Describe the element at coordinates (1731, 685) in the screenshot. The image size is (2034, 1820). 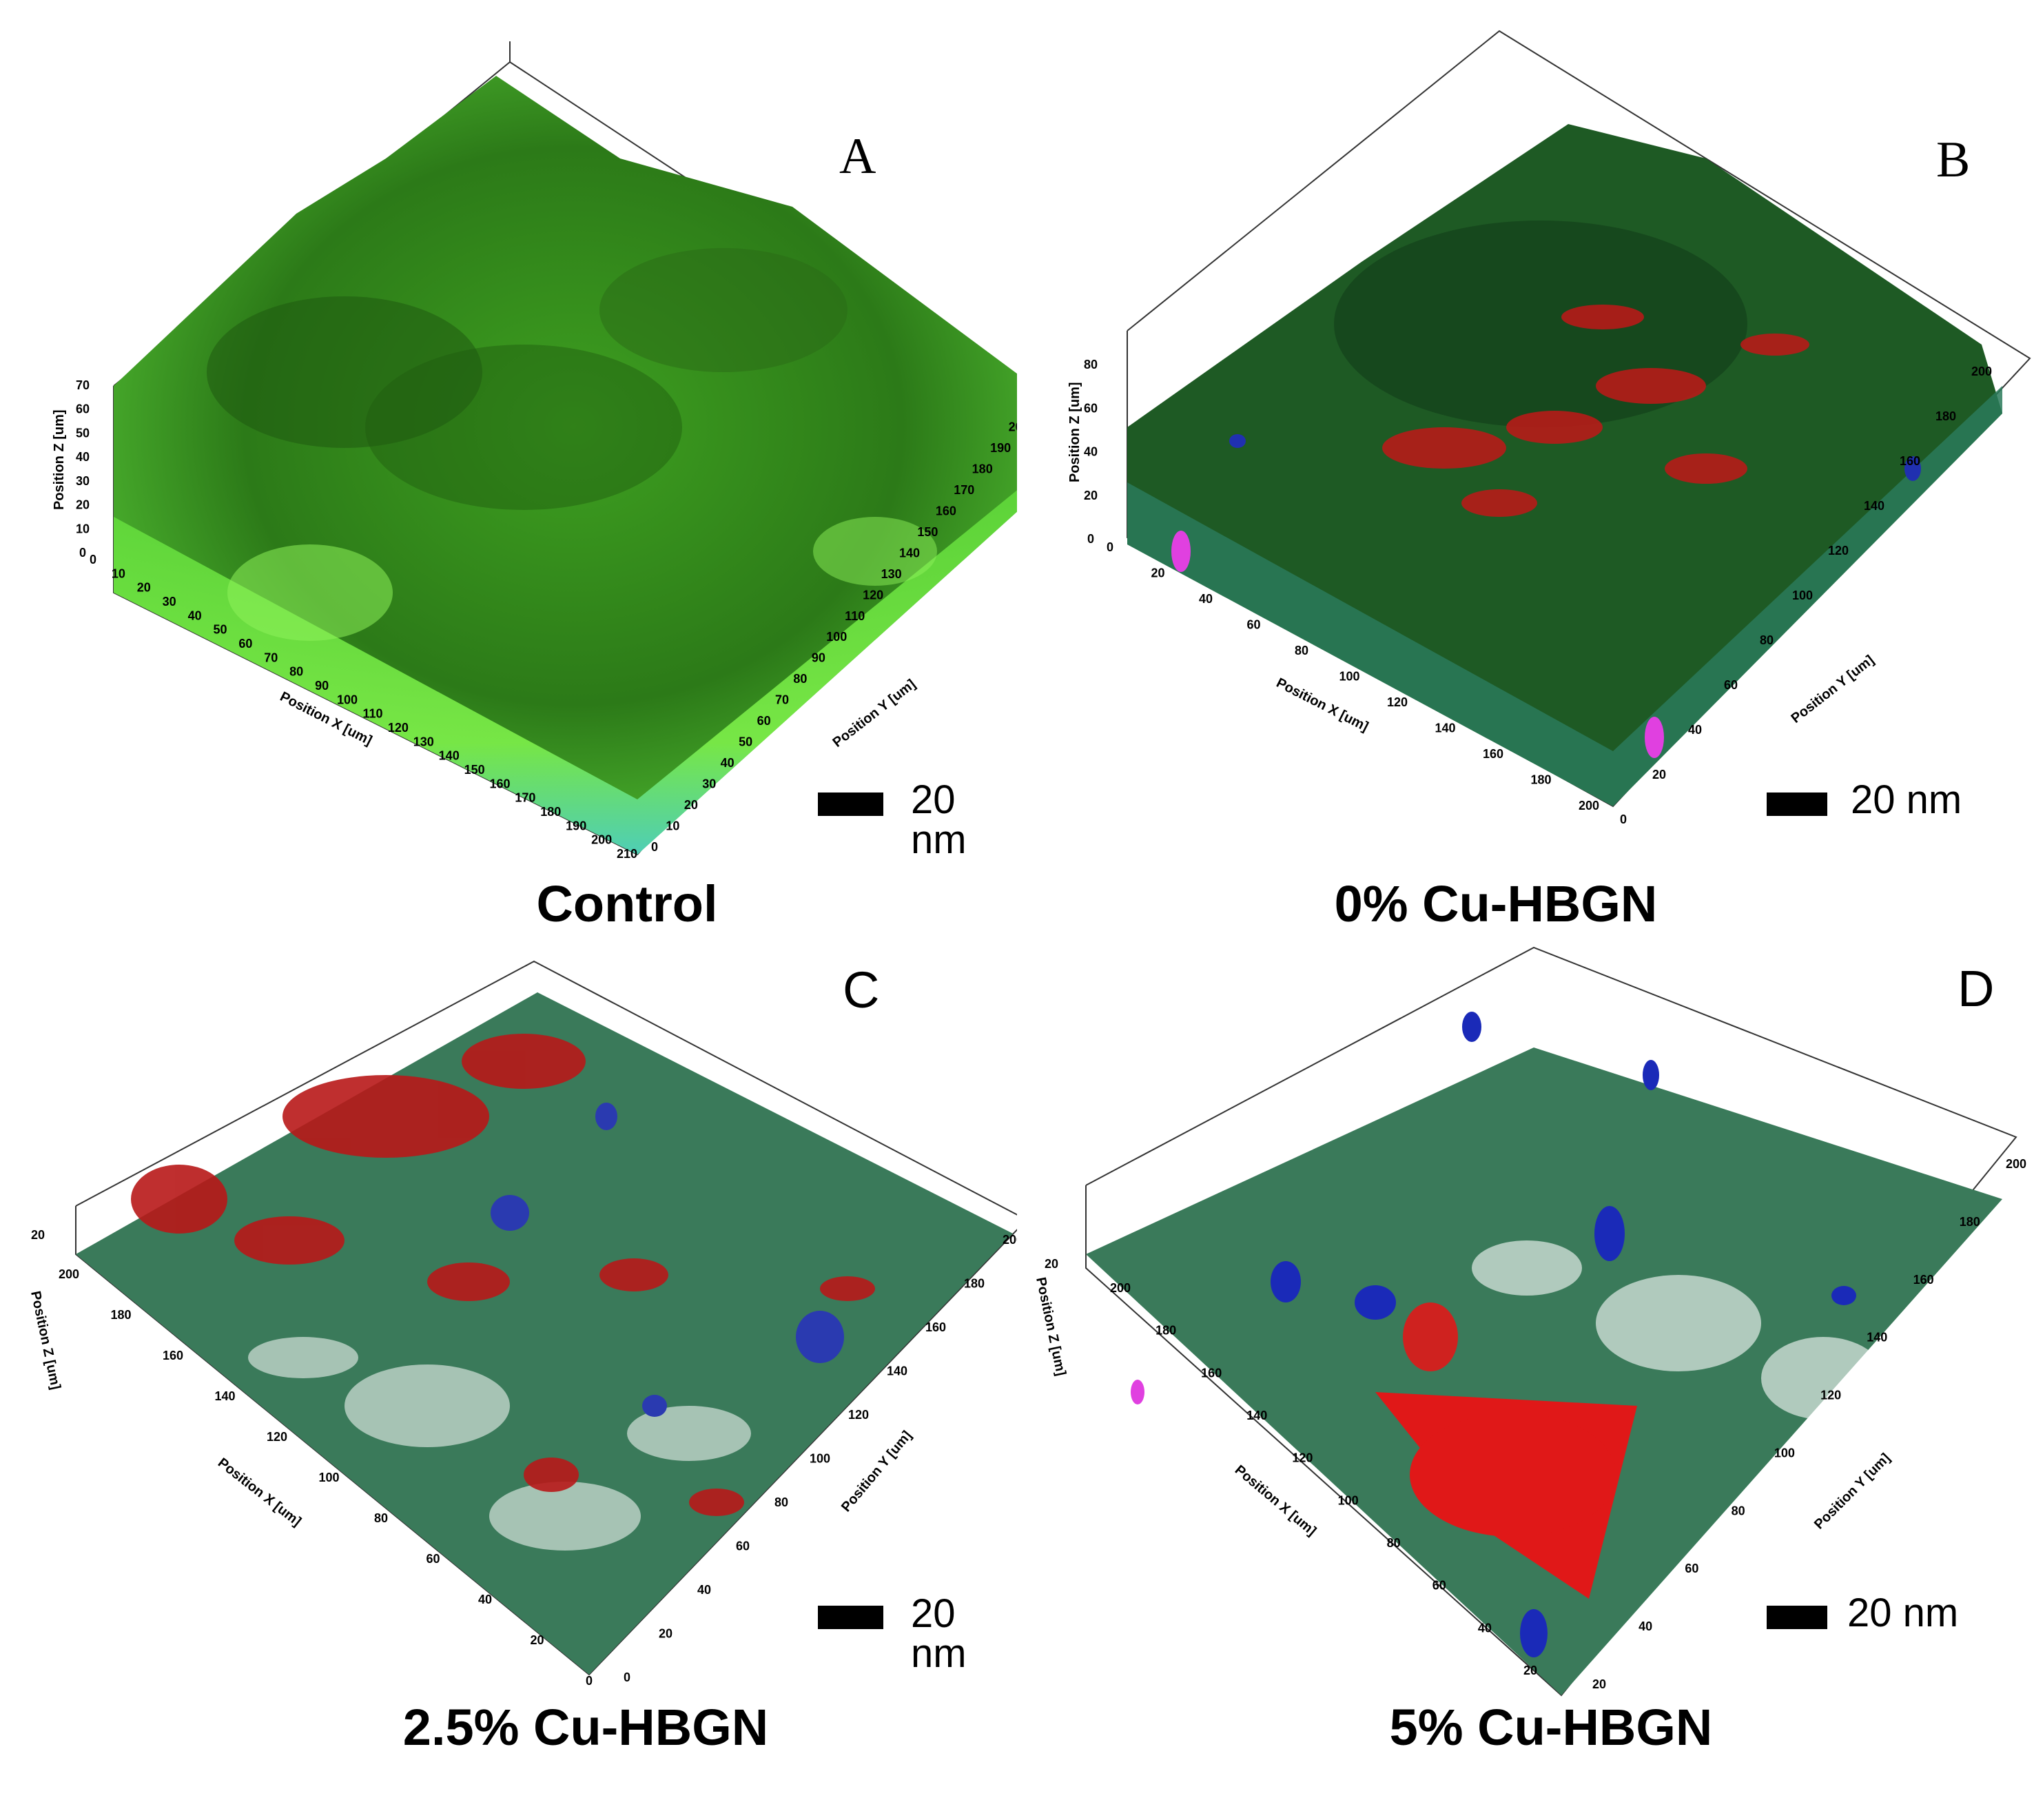
I see `y-tick-label: 60` at that location.